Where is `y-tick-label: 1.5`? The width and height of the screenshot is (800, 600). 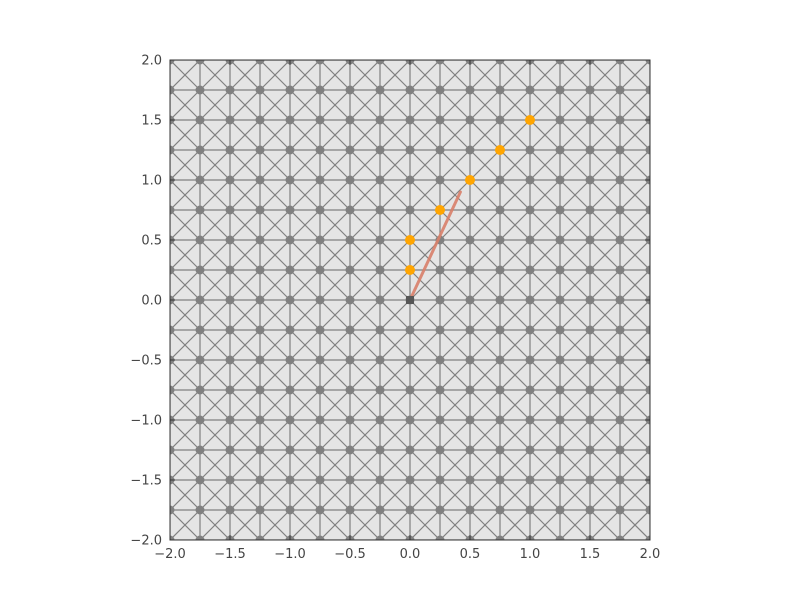
y-tick-label: 1.5 is located at coordinates (151, 121).